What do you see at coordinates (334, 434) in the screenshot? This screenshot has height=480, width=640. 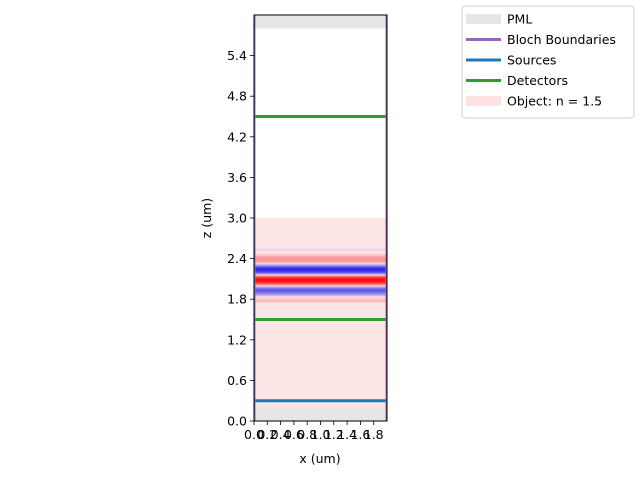 I see `x-tick-label: 1.2` at bounding box center [334, 434].